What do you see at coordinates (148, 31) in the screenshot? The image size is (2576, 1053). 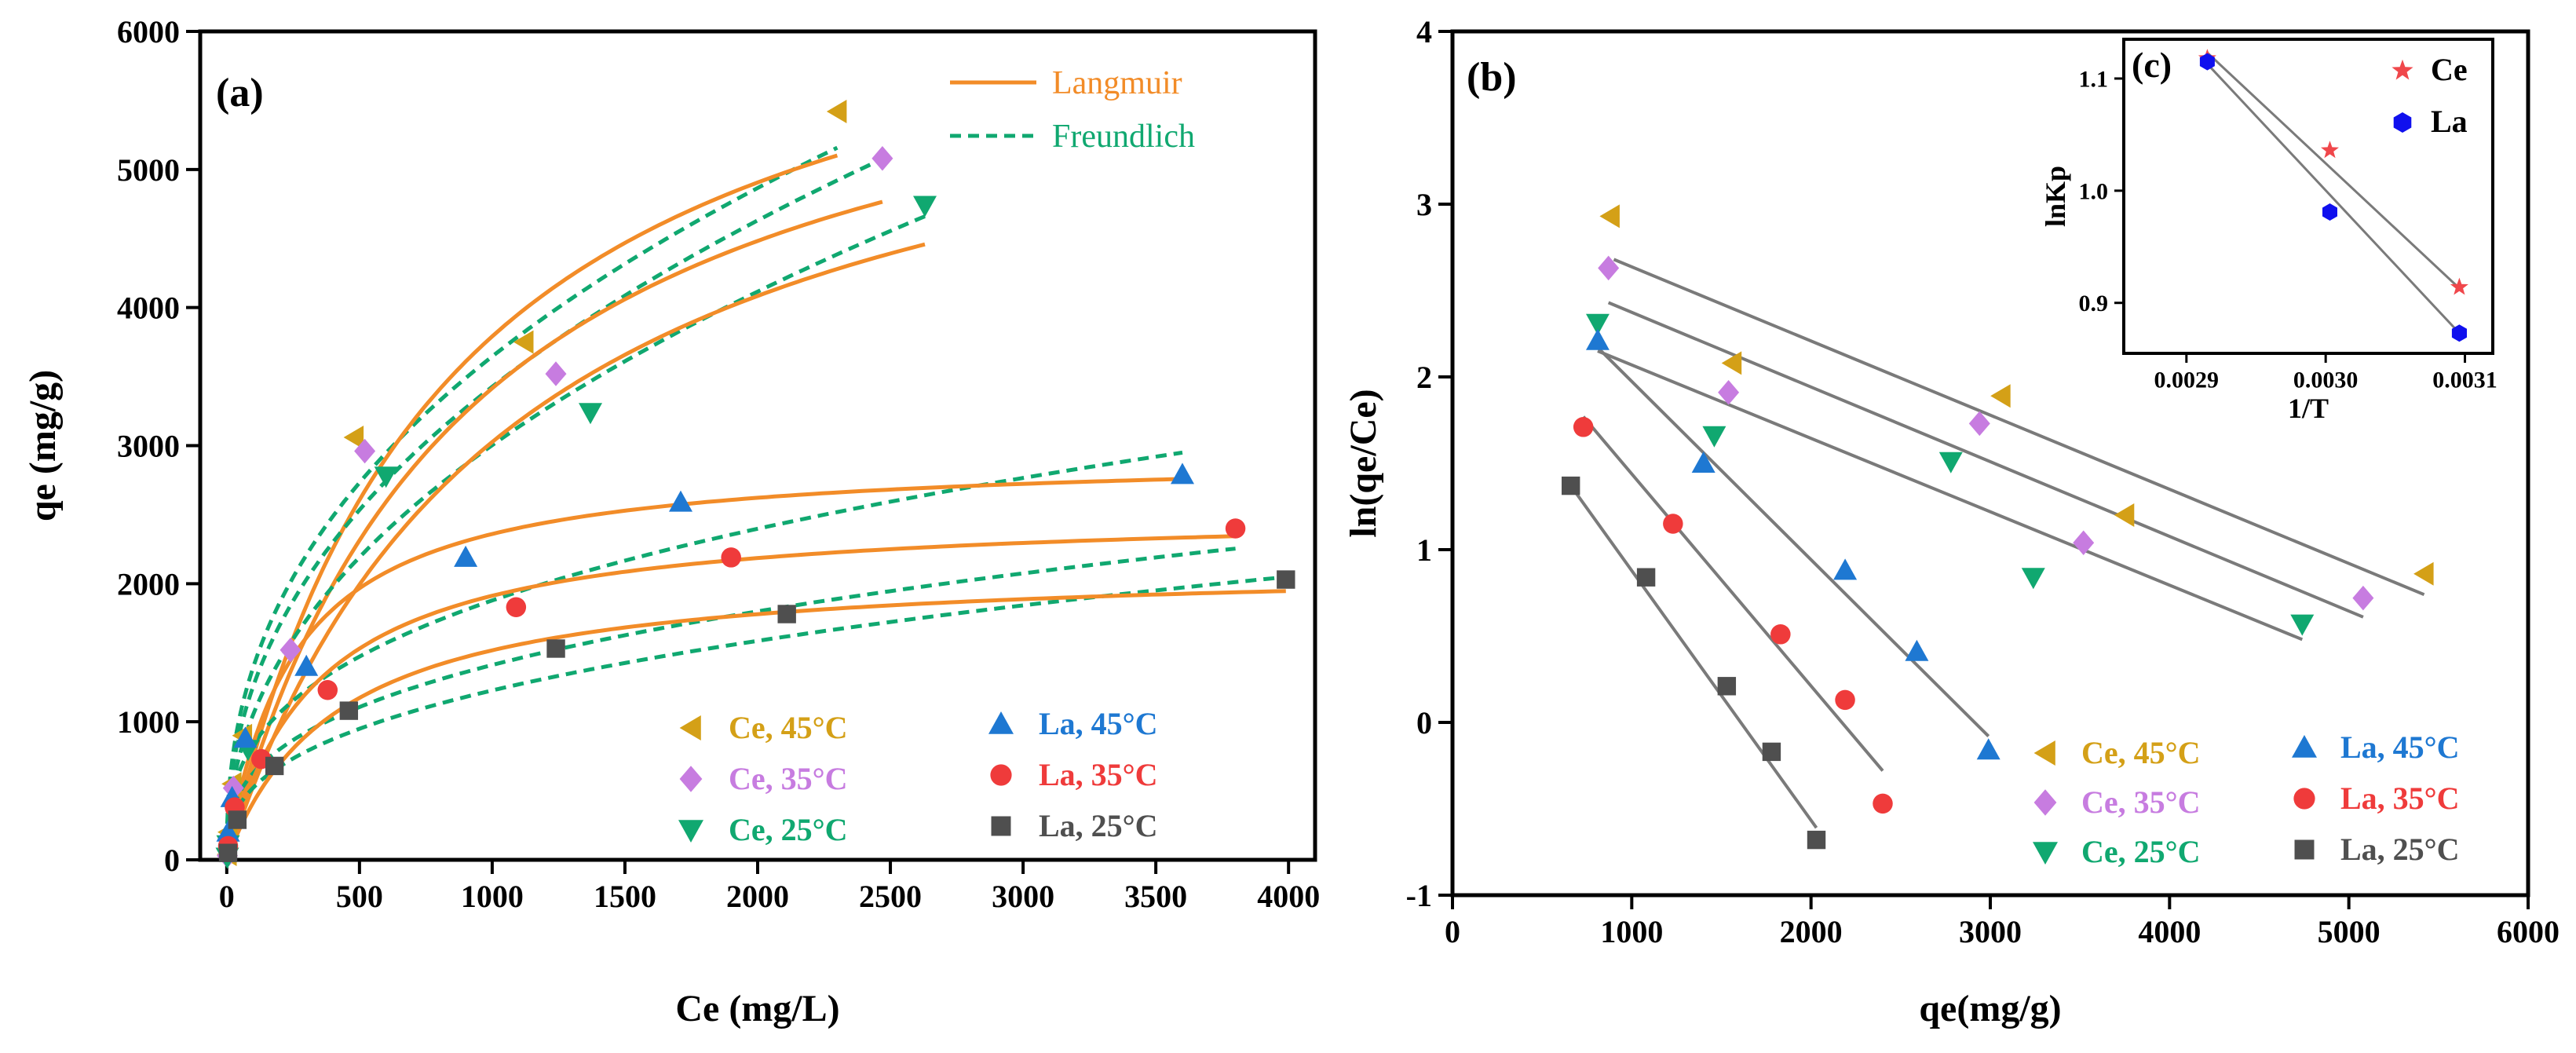 I see `y-tick-label: 6000` at bounding box center [148, 31].